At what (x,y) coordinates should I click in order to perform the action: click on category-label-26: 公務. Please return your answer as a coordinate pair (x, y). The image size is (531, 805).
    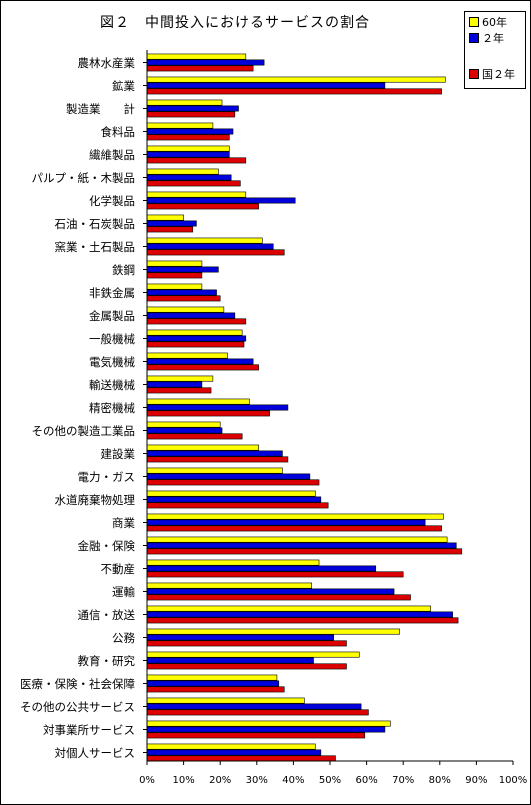
    Looking at the image, I should click on (123, 638).